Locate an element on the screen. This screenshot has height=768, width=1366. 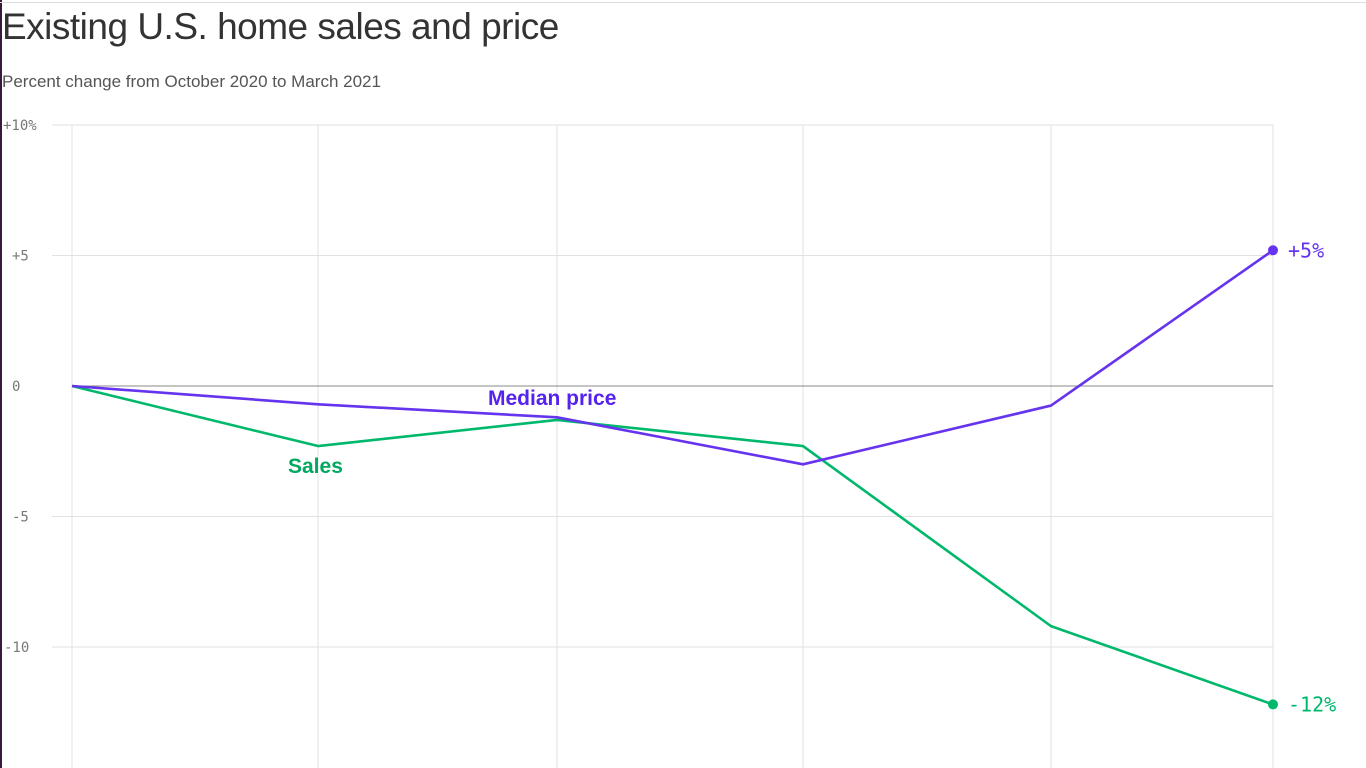
top-divider is located at coordinates (683, 2).